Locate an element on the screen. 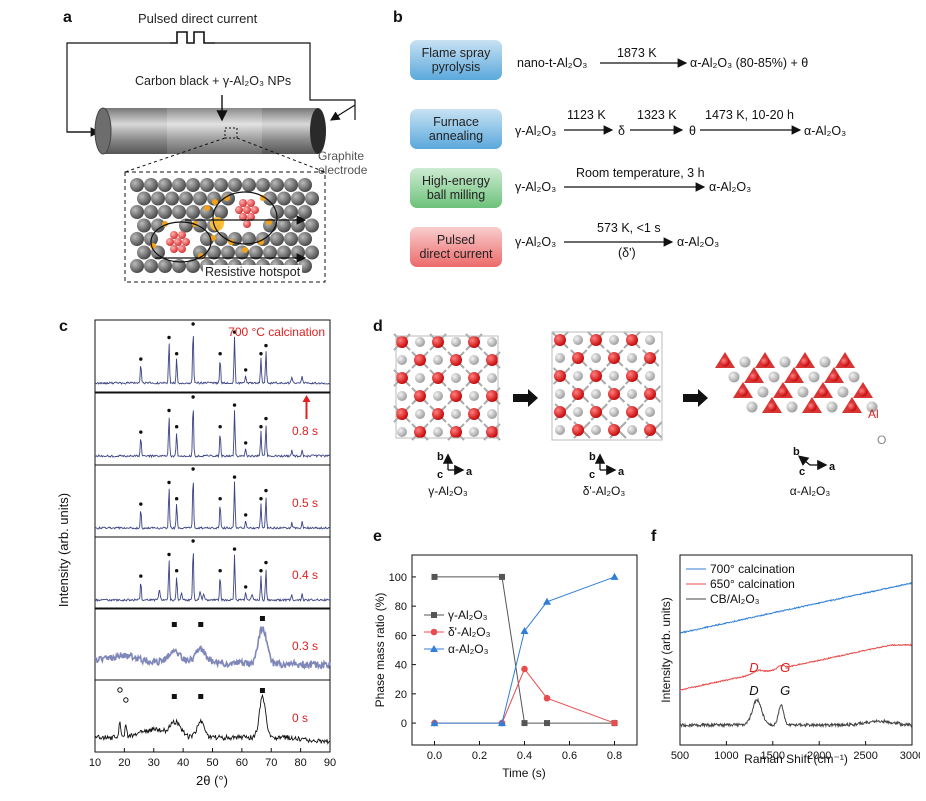 This screenshot has width=926, height=801. e-xlabel: Time (s) is located at coordinates (524, 773).